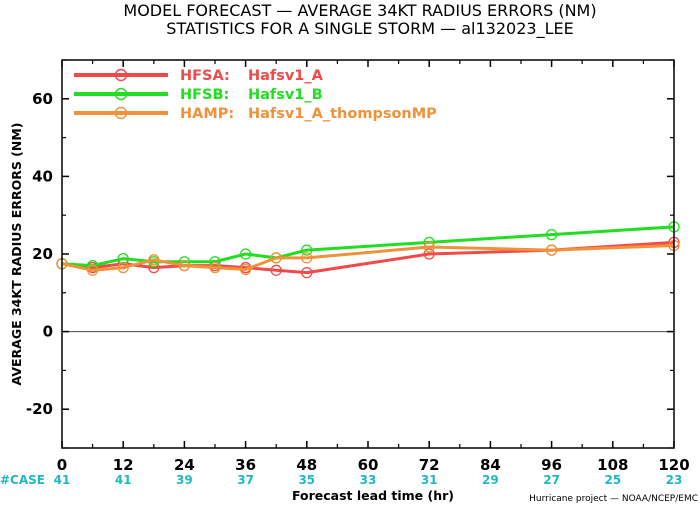  Describe the element at coordinates (204, 95) in the screenshot. I see `legend-name: HFSB:` at that location.